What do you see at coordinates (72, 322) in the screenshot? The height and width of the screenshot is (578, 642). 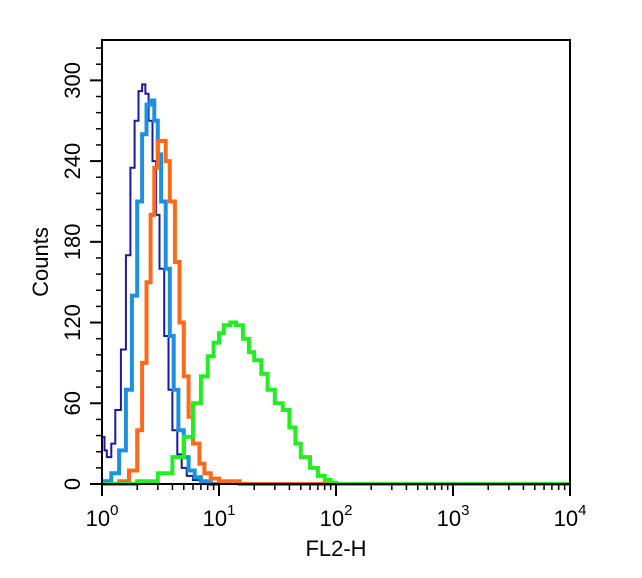 I see `y-tick-label: 120` at bounding box center [72, 322].